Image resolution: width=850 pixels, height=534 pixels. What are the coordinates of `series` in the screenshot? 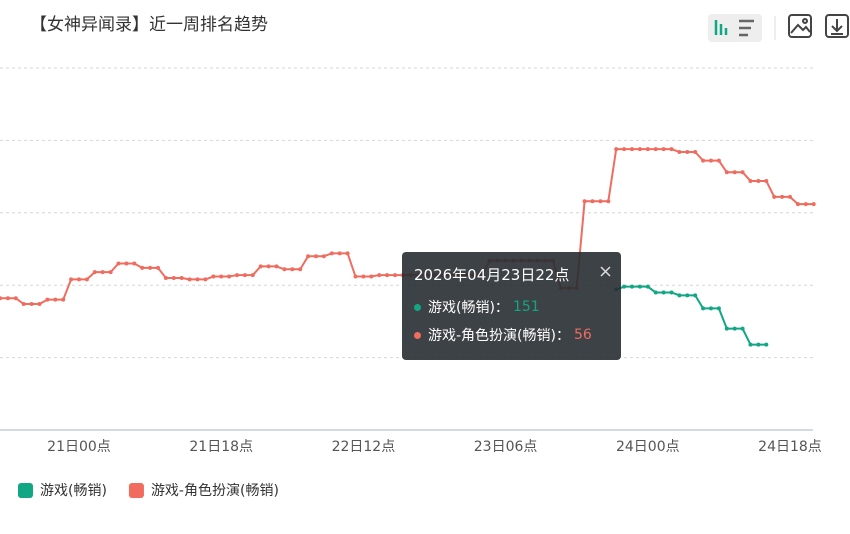 It's located at (691, 315).